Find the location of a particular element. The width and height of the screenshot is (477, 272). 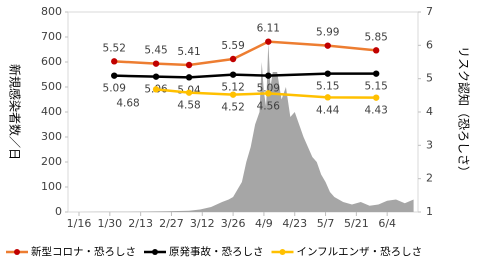

y-tick-label: 100 is located at coordinates (51, 186).